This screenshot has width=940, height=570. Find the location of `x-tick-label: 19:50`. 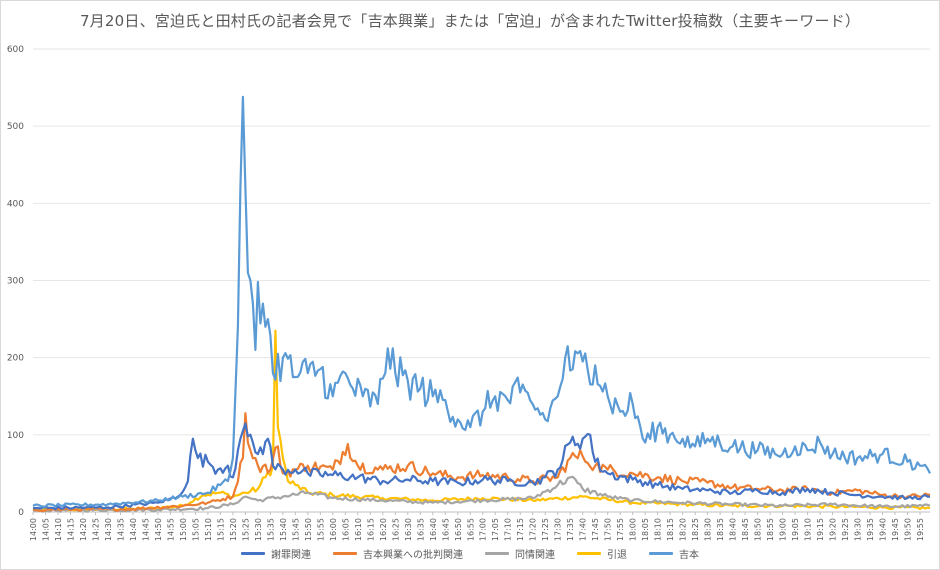

x-tick-label: 19:50 is located at coordinates (908, 529).